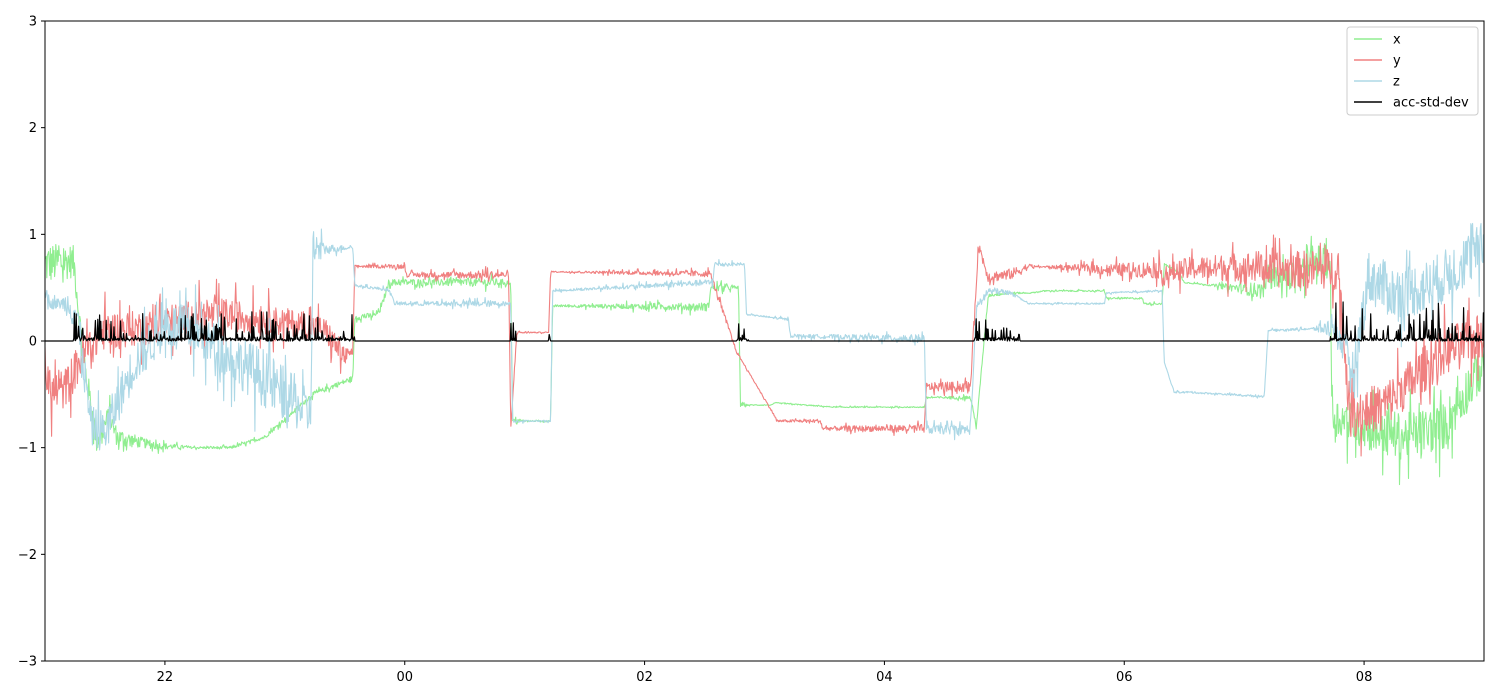 The image size is (1500, 700). Describe the element at coordinates (404, 677) in the screenshot. I see `x-tick-label: 00` at that location.